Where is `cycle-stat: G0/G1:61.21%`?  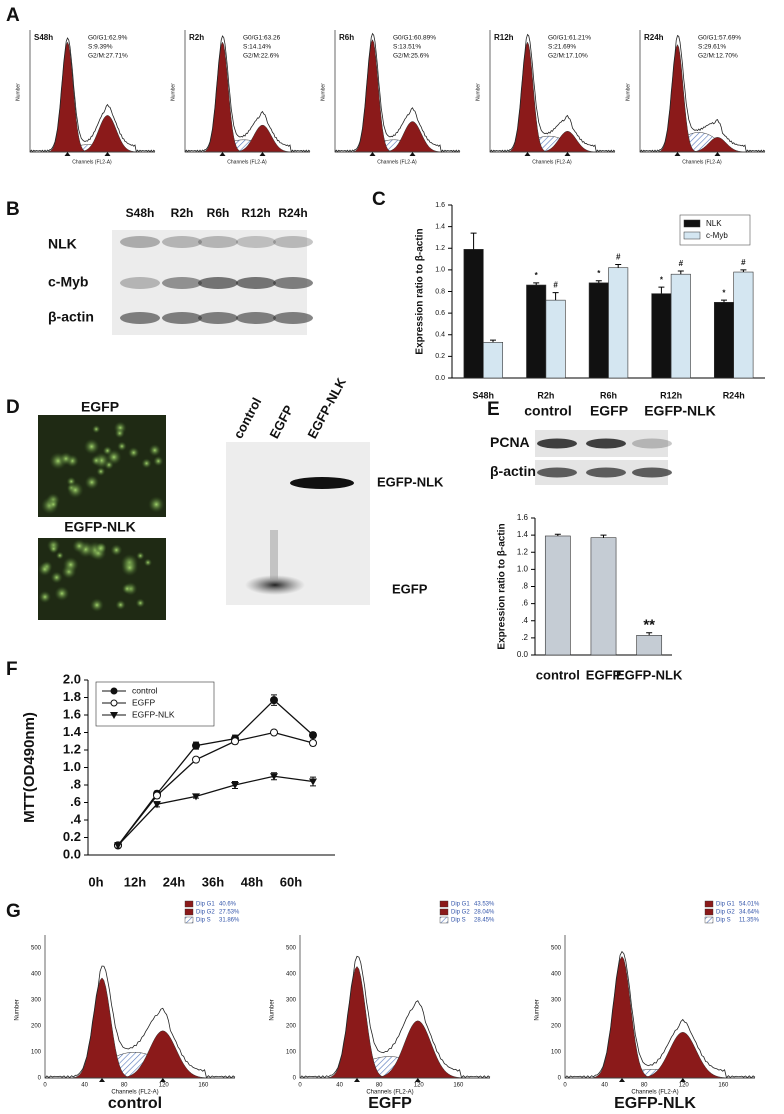
cycle-stat: G0/G1:61.21% is located at coordinates (569, 38).